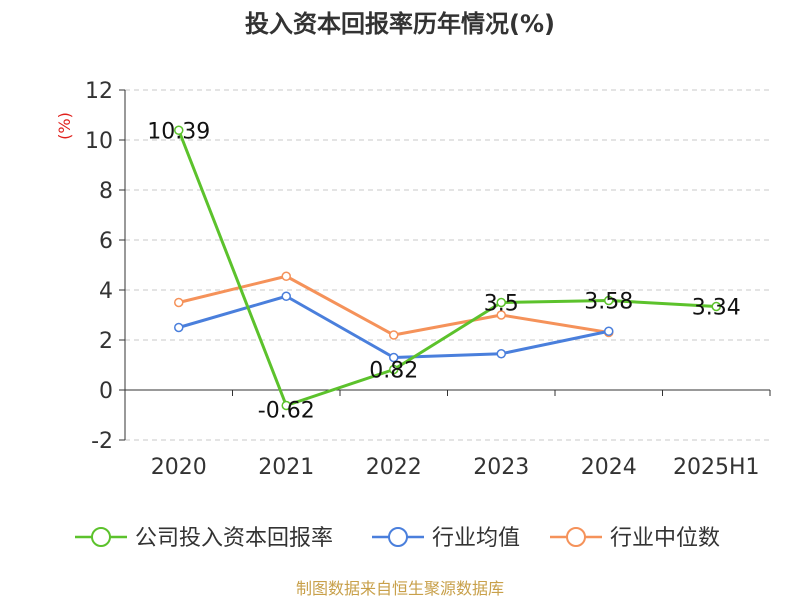  I want to click on y-tick-label: 8, so click(106, 191).